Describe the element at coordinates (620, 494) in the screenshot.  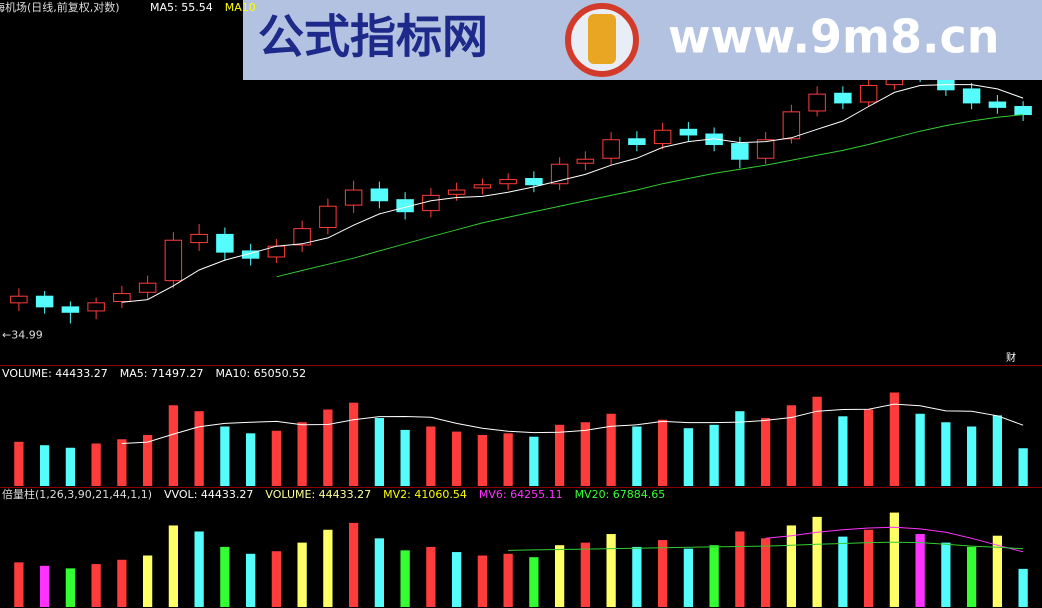
I see `legend-entry: MV20: 67884.65` at that location.